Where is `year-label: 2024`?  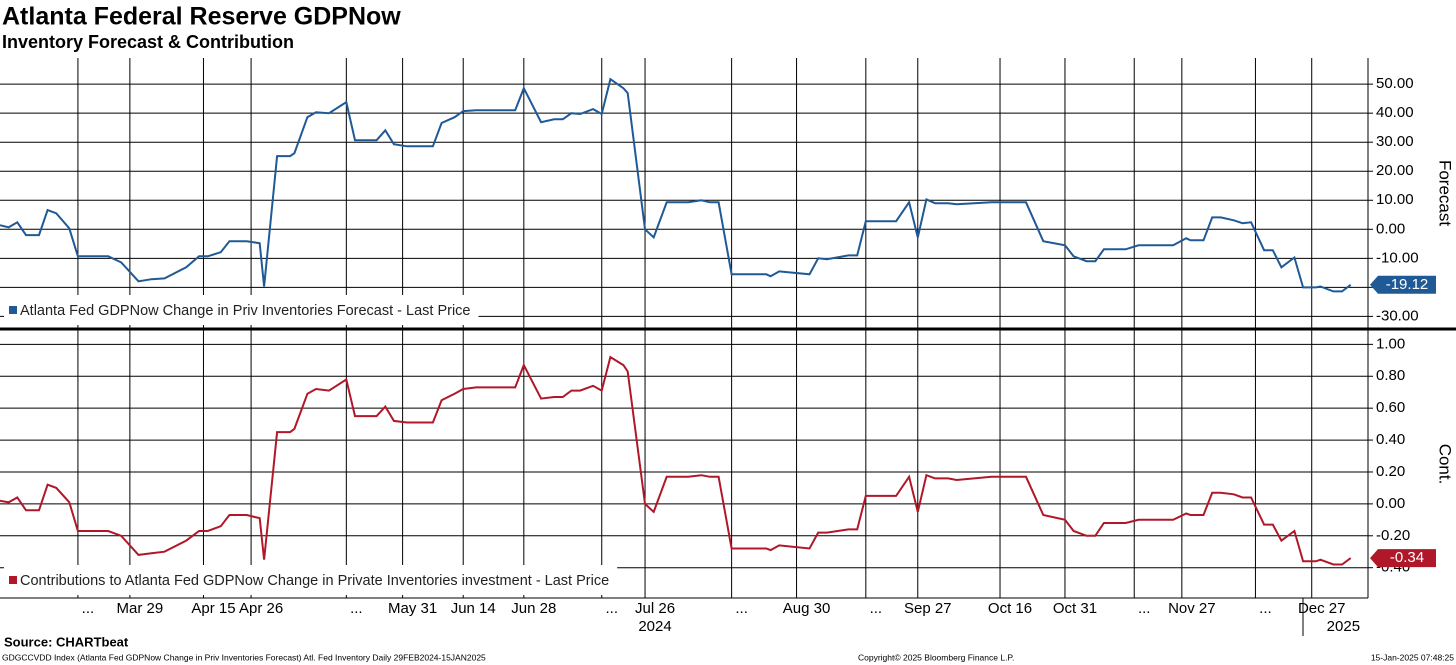
year-label: 2024 is located at coordinates (654, 626).